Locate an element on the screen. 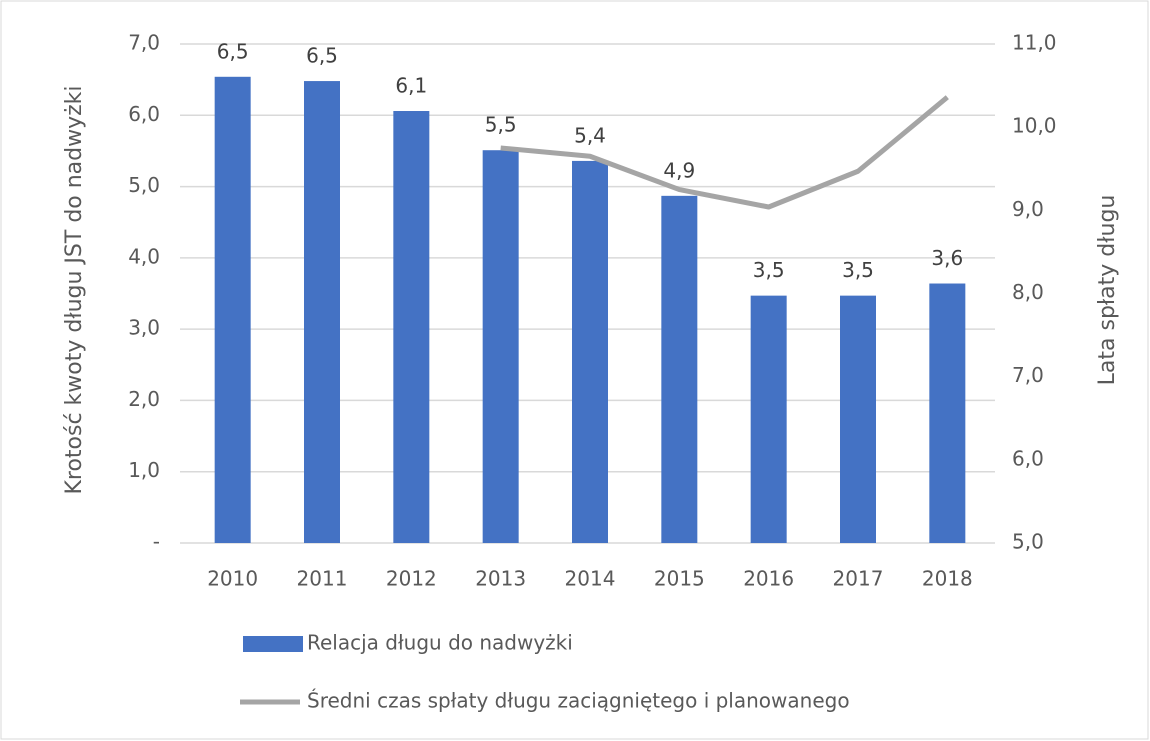 Image resolution: width=1150 pixels, height=741 pixels. y2-tick-label: 10,0 is located at coordinates (1034, 126).